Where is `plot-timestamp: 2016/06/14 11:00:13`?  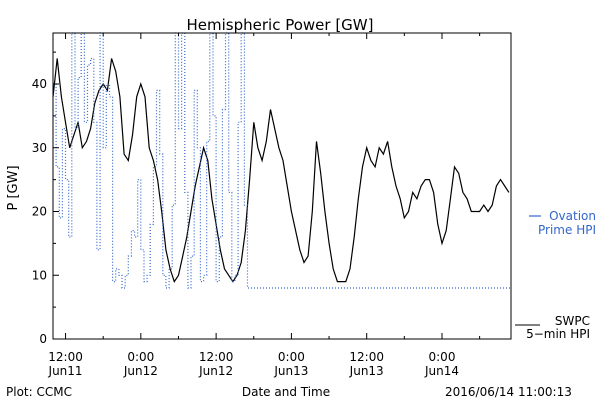
plot-timestamp: 2016/06/14 11:00:13 is located at coordinates (508, 392).